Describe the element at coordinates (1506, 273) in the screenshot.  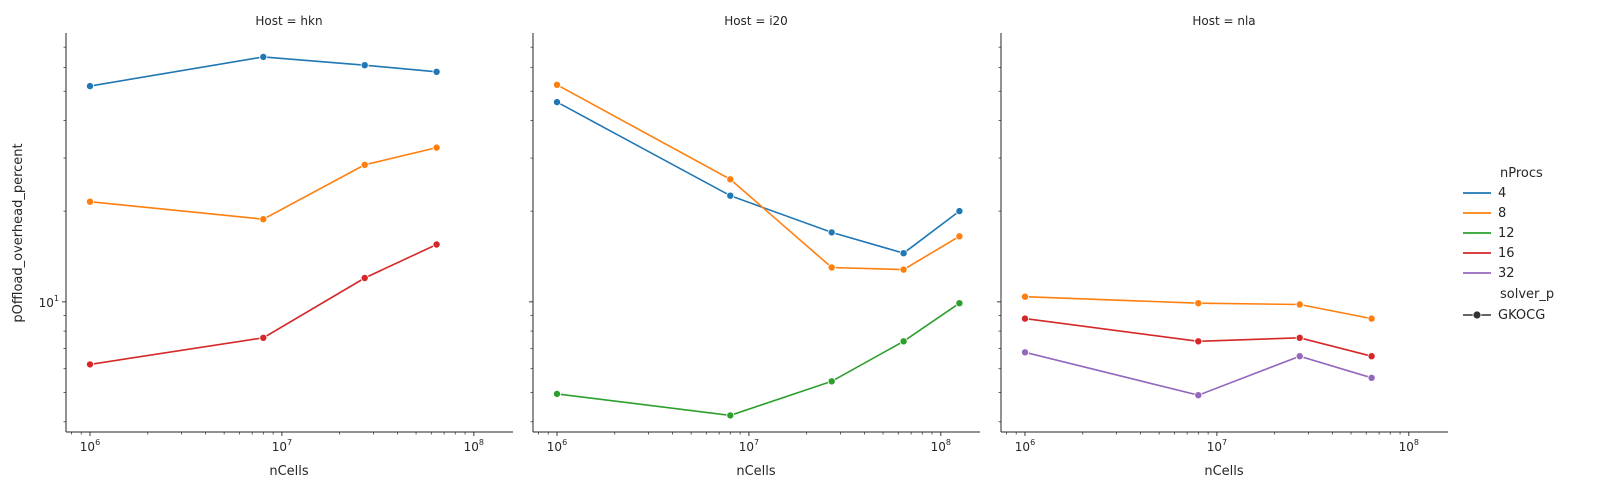
I see `legend-label-32: 32` at that location.